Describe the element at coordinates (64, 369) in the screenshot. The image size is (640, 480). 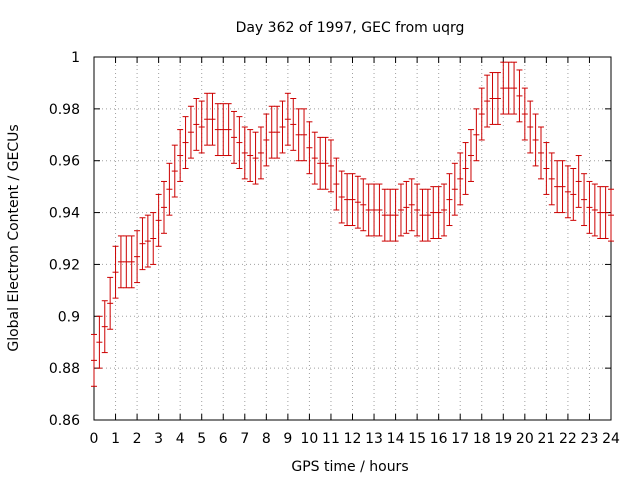
I see `y-tick-label: 0.88` at that location.